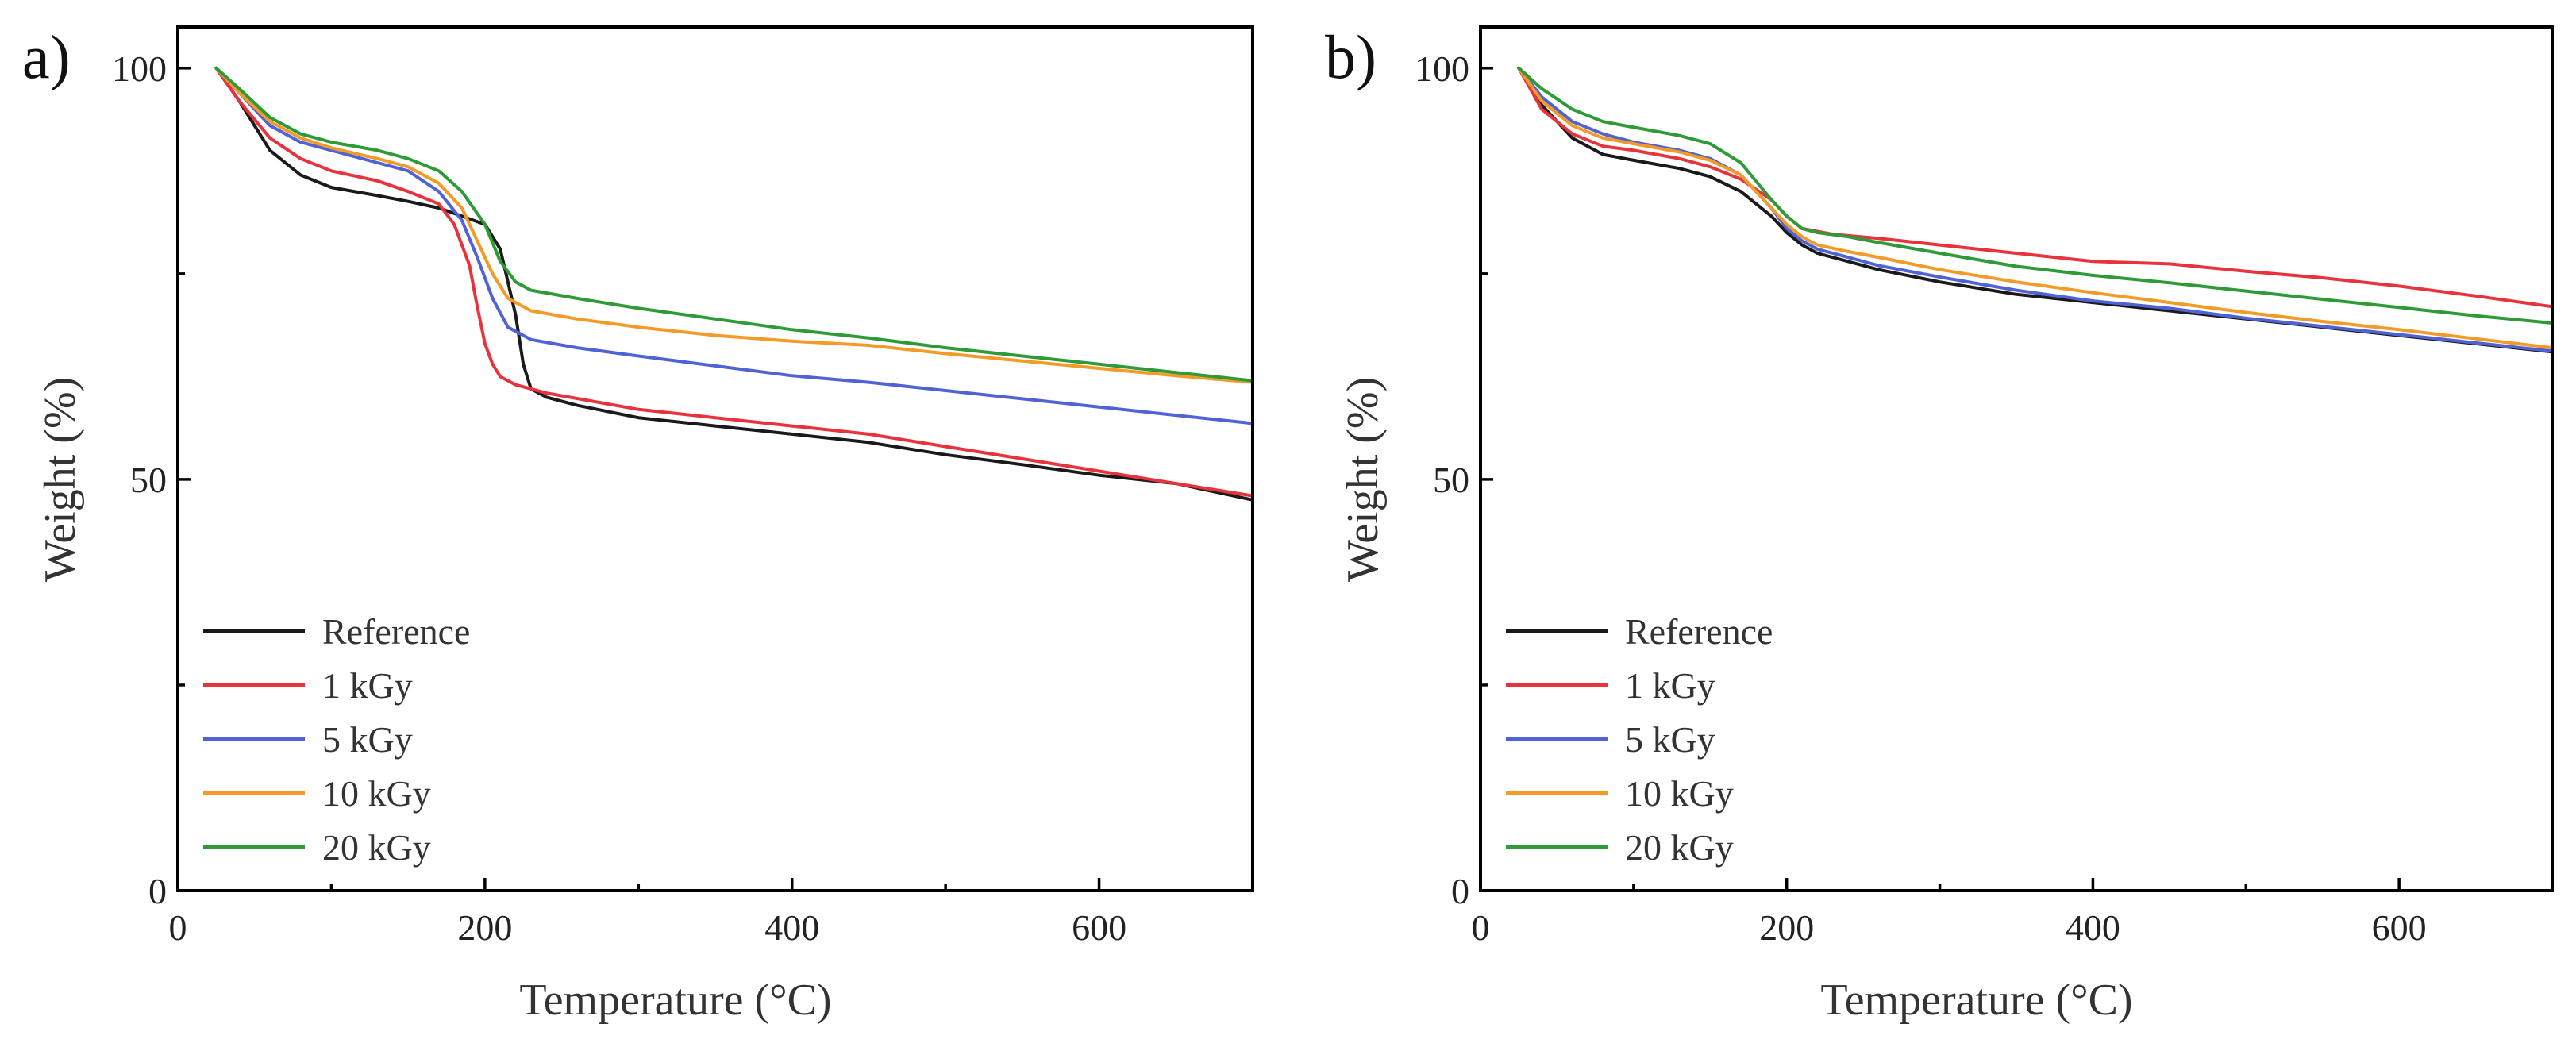  What do you see at coordinates (1351, 56) in the screenshot?
I see `panel-label: b)` at bounding box center [1351, 56].